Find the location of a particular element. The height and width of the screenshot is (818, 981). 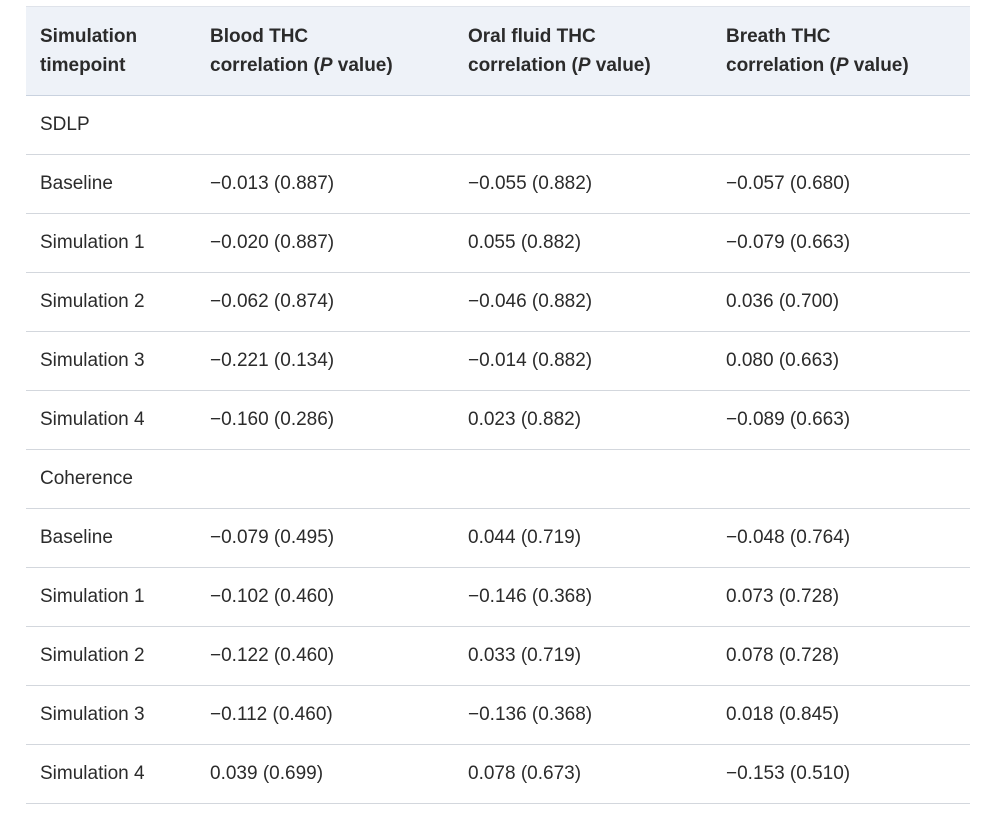

oral-fluid-thc-cell: −0.046 (0.882) is located at coordinates (583, 302).